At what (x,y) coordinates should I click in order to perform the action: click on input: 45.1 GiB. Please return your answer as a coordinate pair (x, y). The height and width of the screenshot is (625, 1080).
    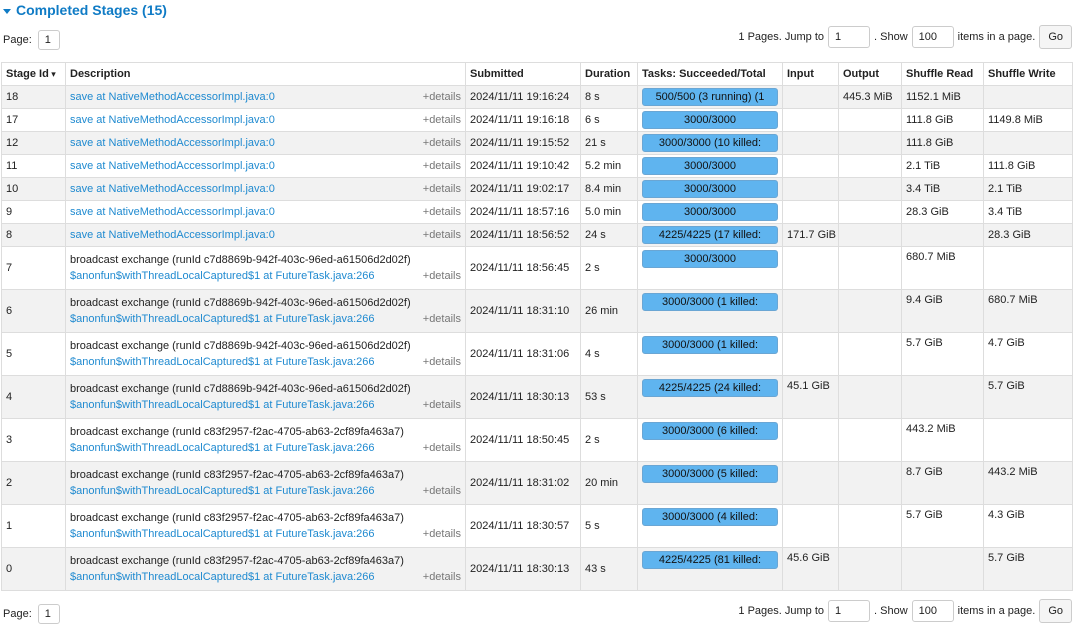
    Looking at the image, I should click on (810, 397).